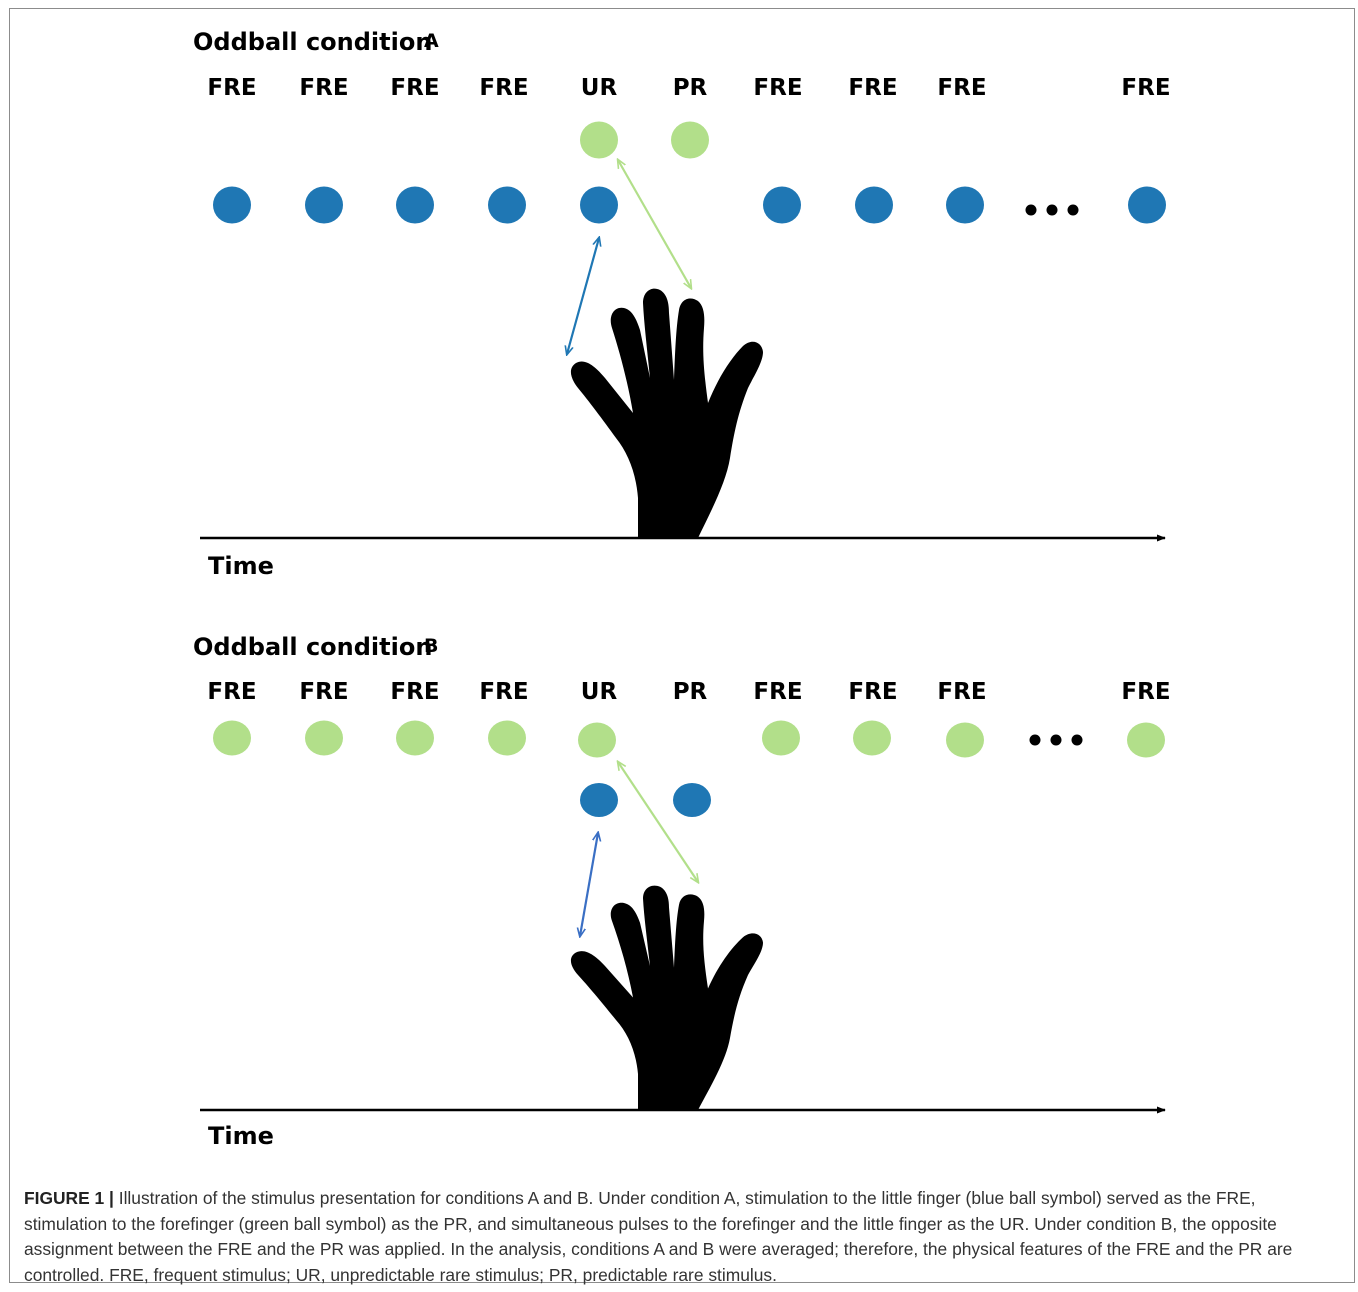 Image resolution: width=1358 pixels, height=1292 pixels. Describe the element at coordinates (241, 566) in the screenshot. I see `panel-a-time-label: Time` at that location.